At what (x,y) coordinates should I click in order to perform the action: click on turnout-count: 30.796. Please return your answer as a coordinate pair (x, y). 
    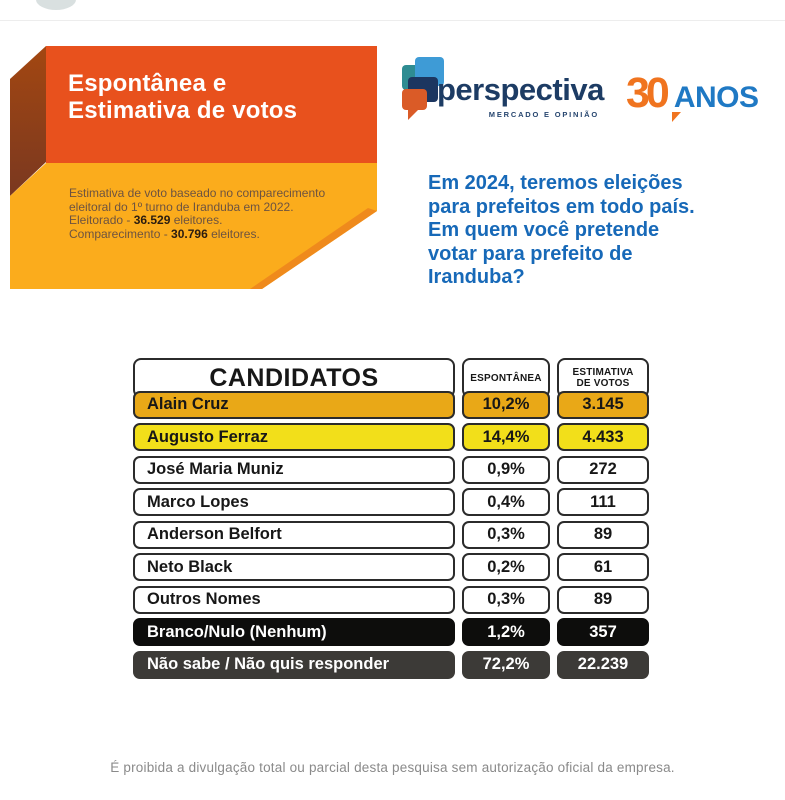
    Looking at the image, I should click on (189, 233).